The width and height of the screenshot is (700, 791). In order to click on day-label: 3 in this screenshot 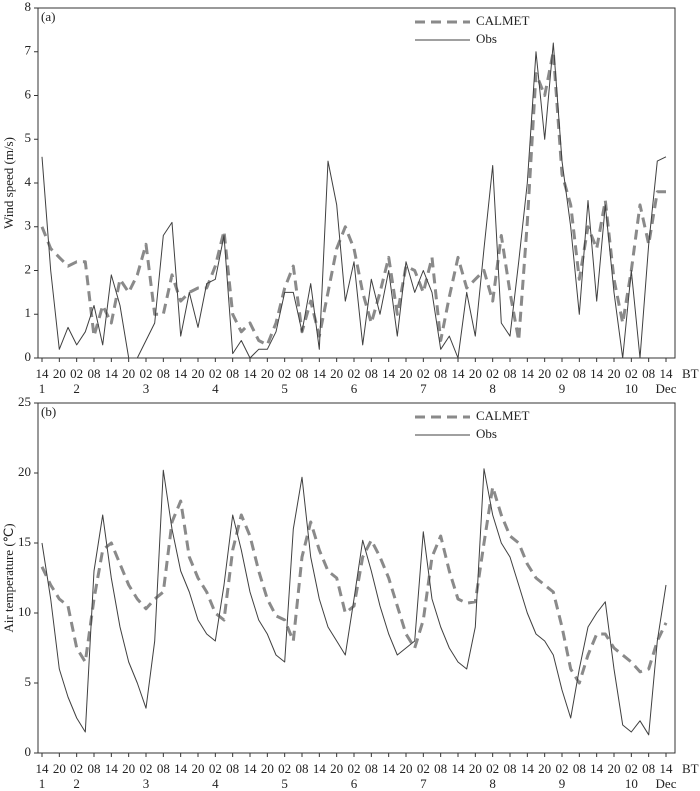, I will do `click(146, 783)`.